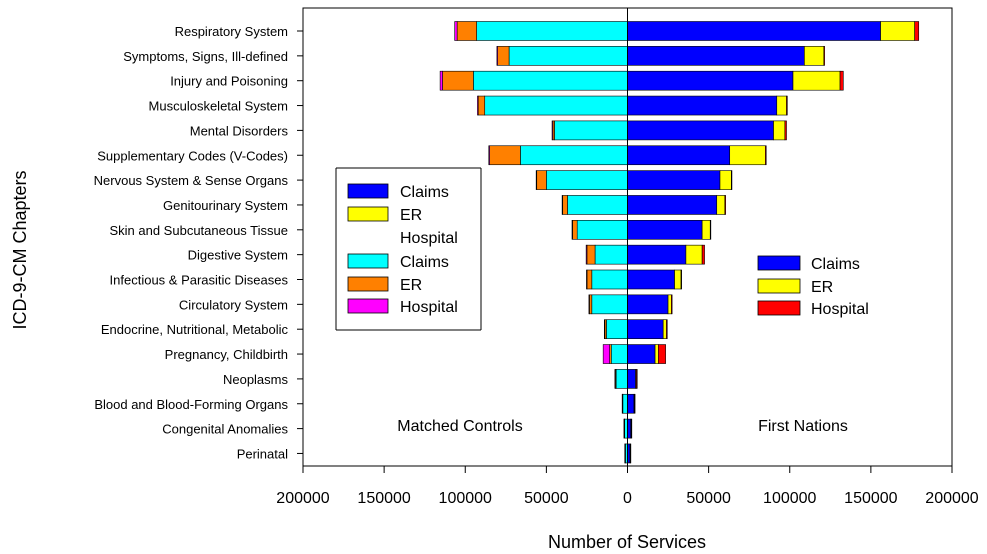 Image resolution: width=987 pixels, height=554 pixels. Describe the element at coordinates (256, 379) in the screenshot. I see `category-label: Neoplasms` at that location.